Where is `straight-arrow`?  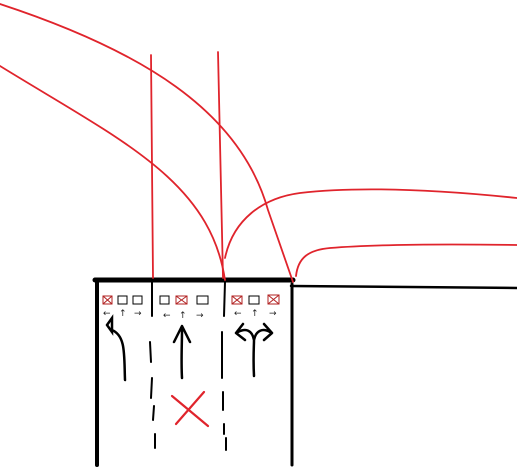 straight-arrow is located at coordinates (182, 352).